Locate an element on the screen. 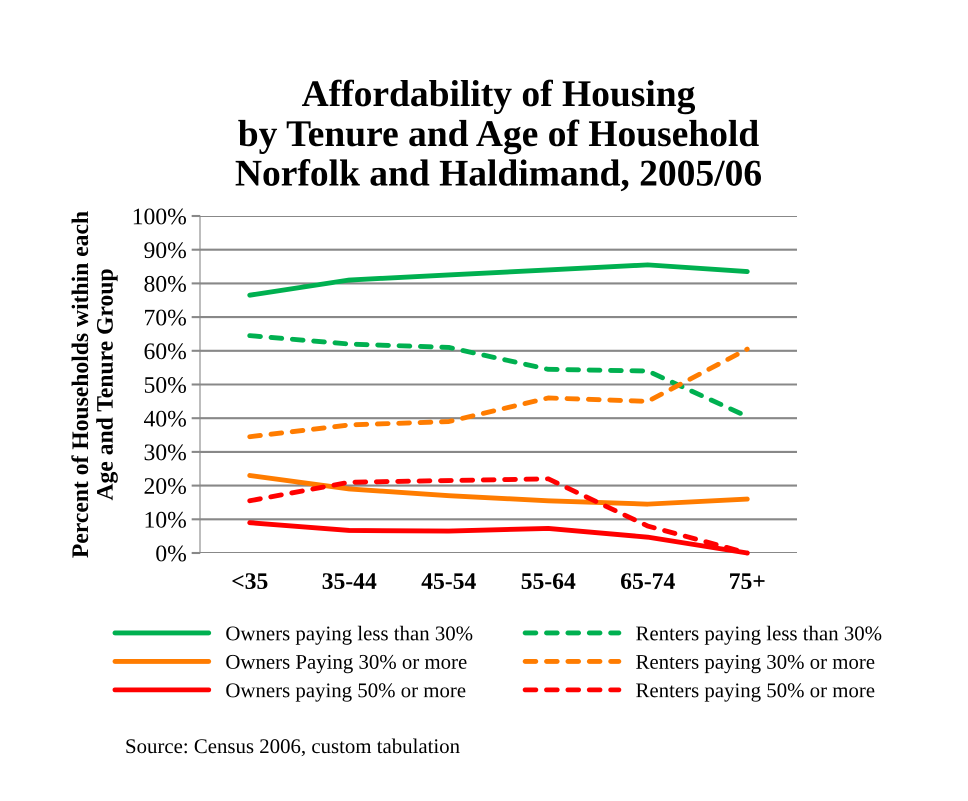 The height and width of the screenshot is (801, 968). x-tick-label: 65-74 is located at coordinates (648, 581).